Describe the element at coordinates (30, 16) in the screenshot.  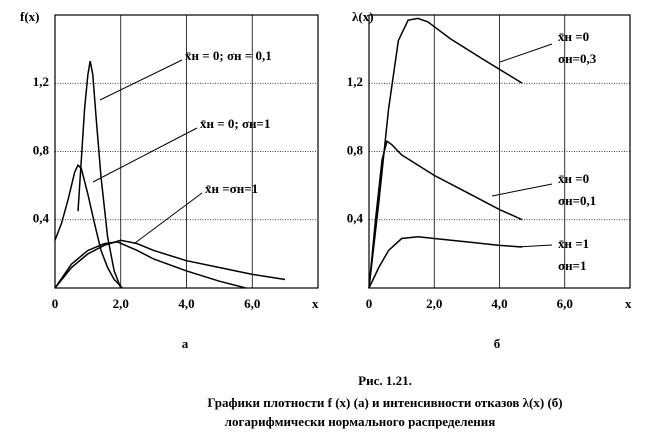
I see `y-axis-label: f(x)` at that location.